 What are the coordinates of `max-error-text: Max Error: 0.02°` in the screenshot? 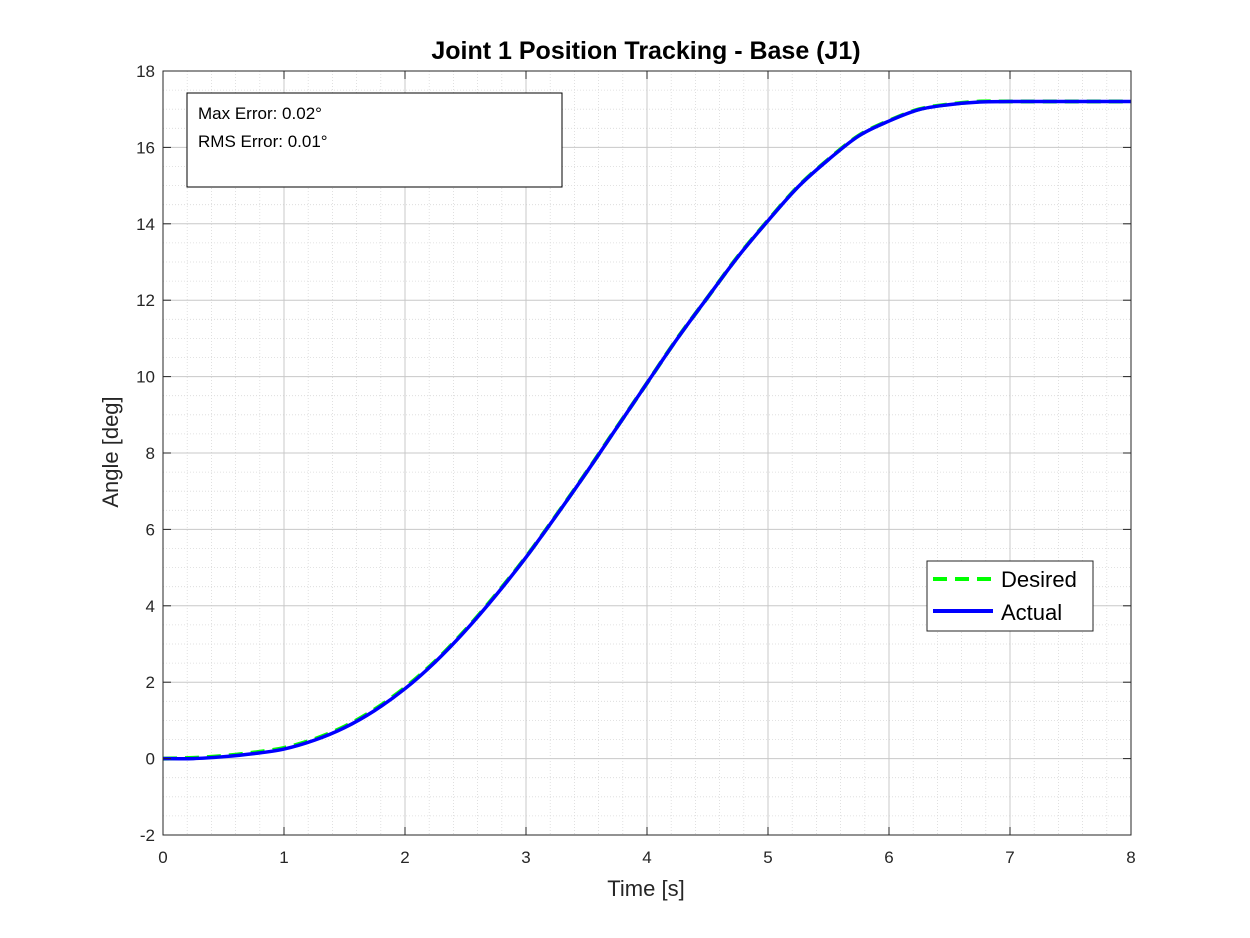 It's located at (260, 113).